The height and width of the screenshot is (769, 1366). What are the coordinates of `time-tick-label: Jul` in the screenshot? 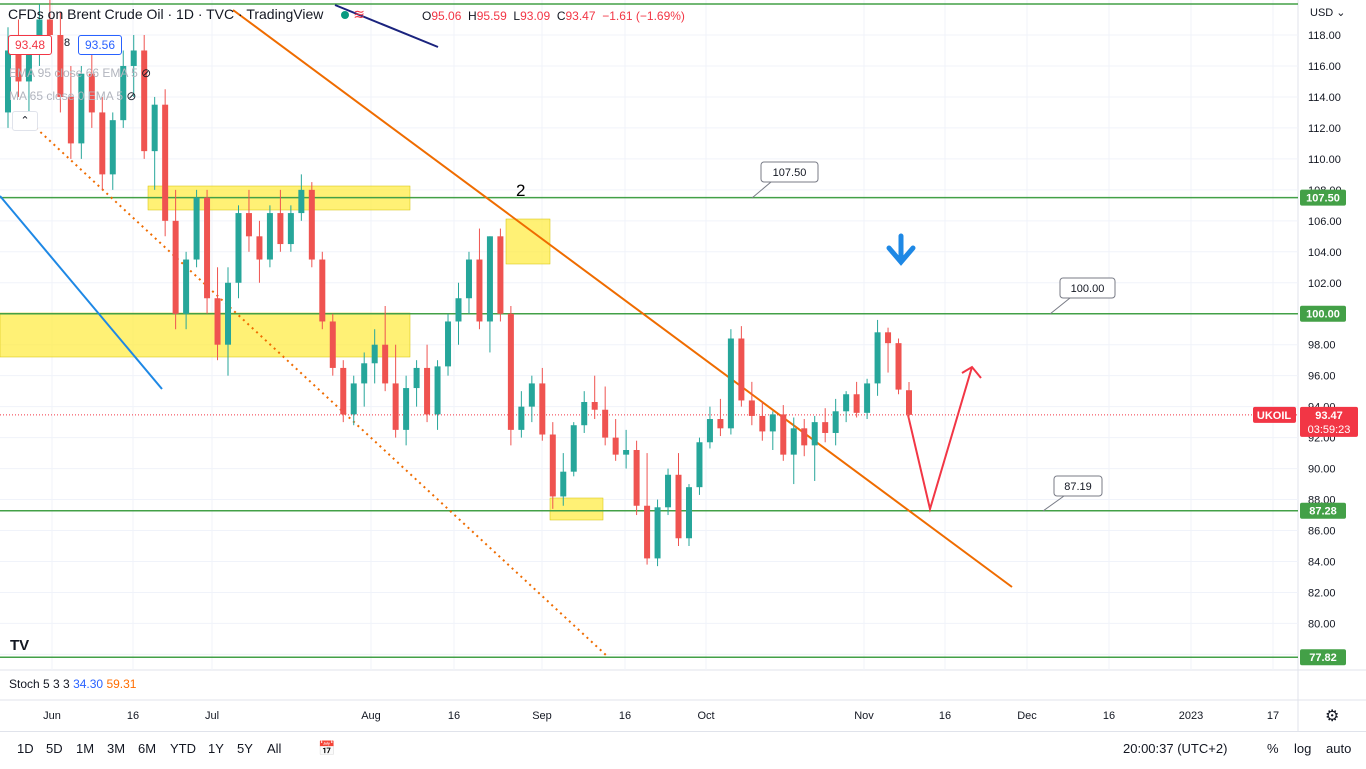 It's located at (212, 716).